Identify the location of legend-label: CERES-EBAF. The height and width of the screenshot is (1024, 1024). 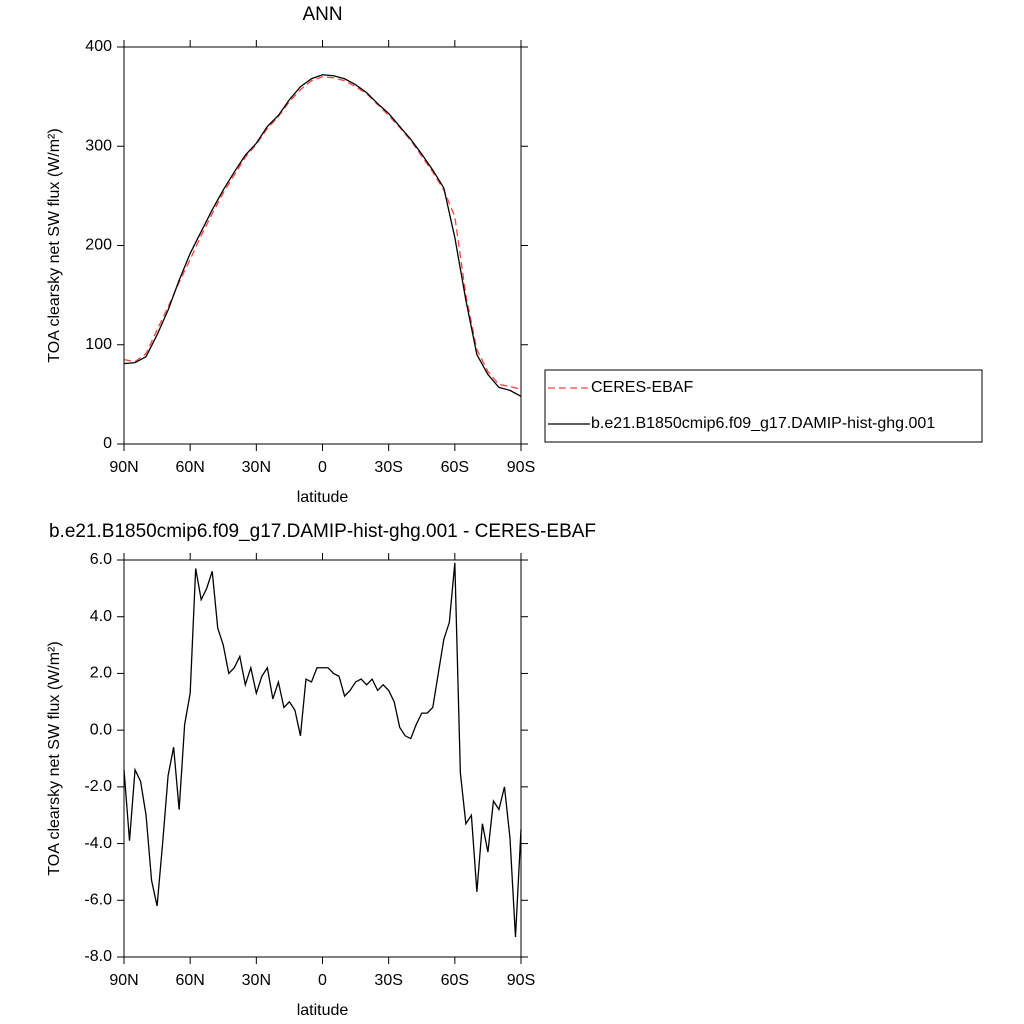
(642, 387).